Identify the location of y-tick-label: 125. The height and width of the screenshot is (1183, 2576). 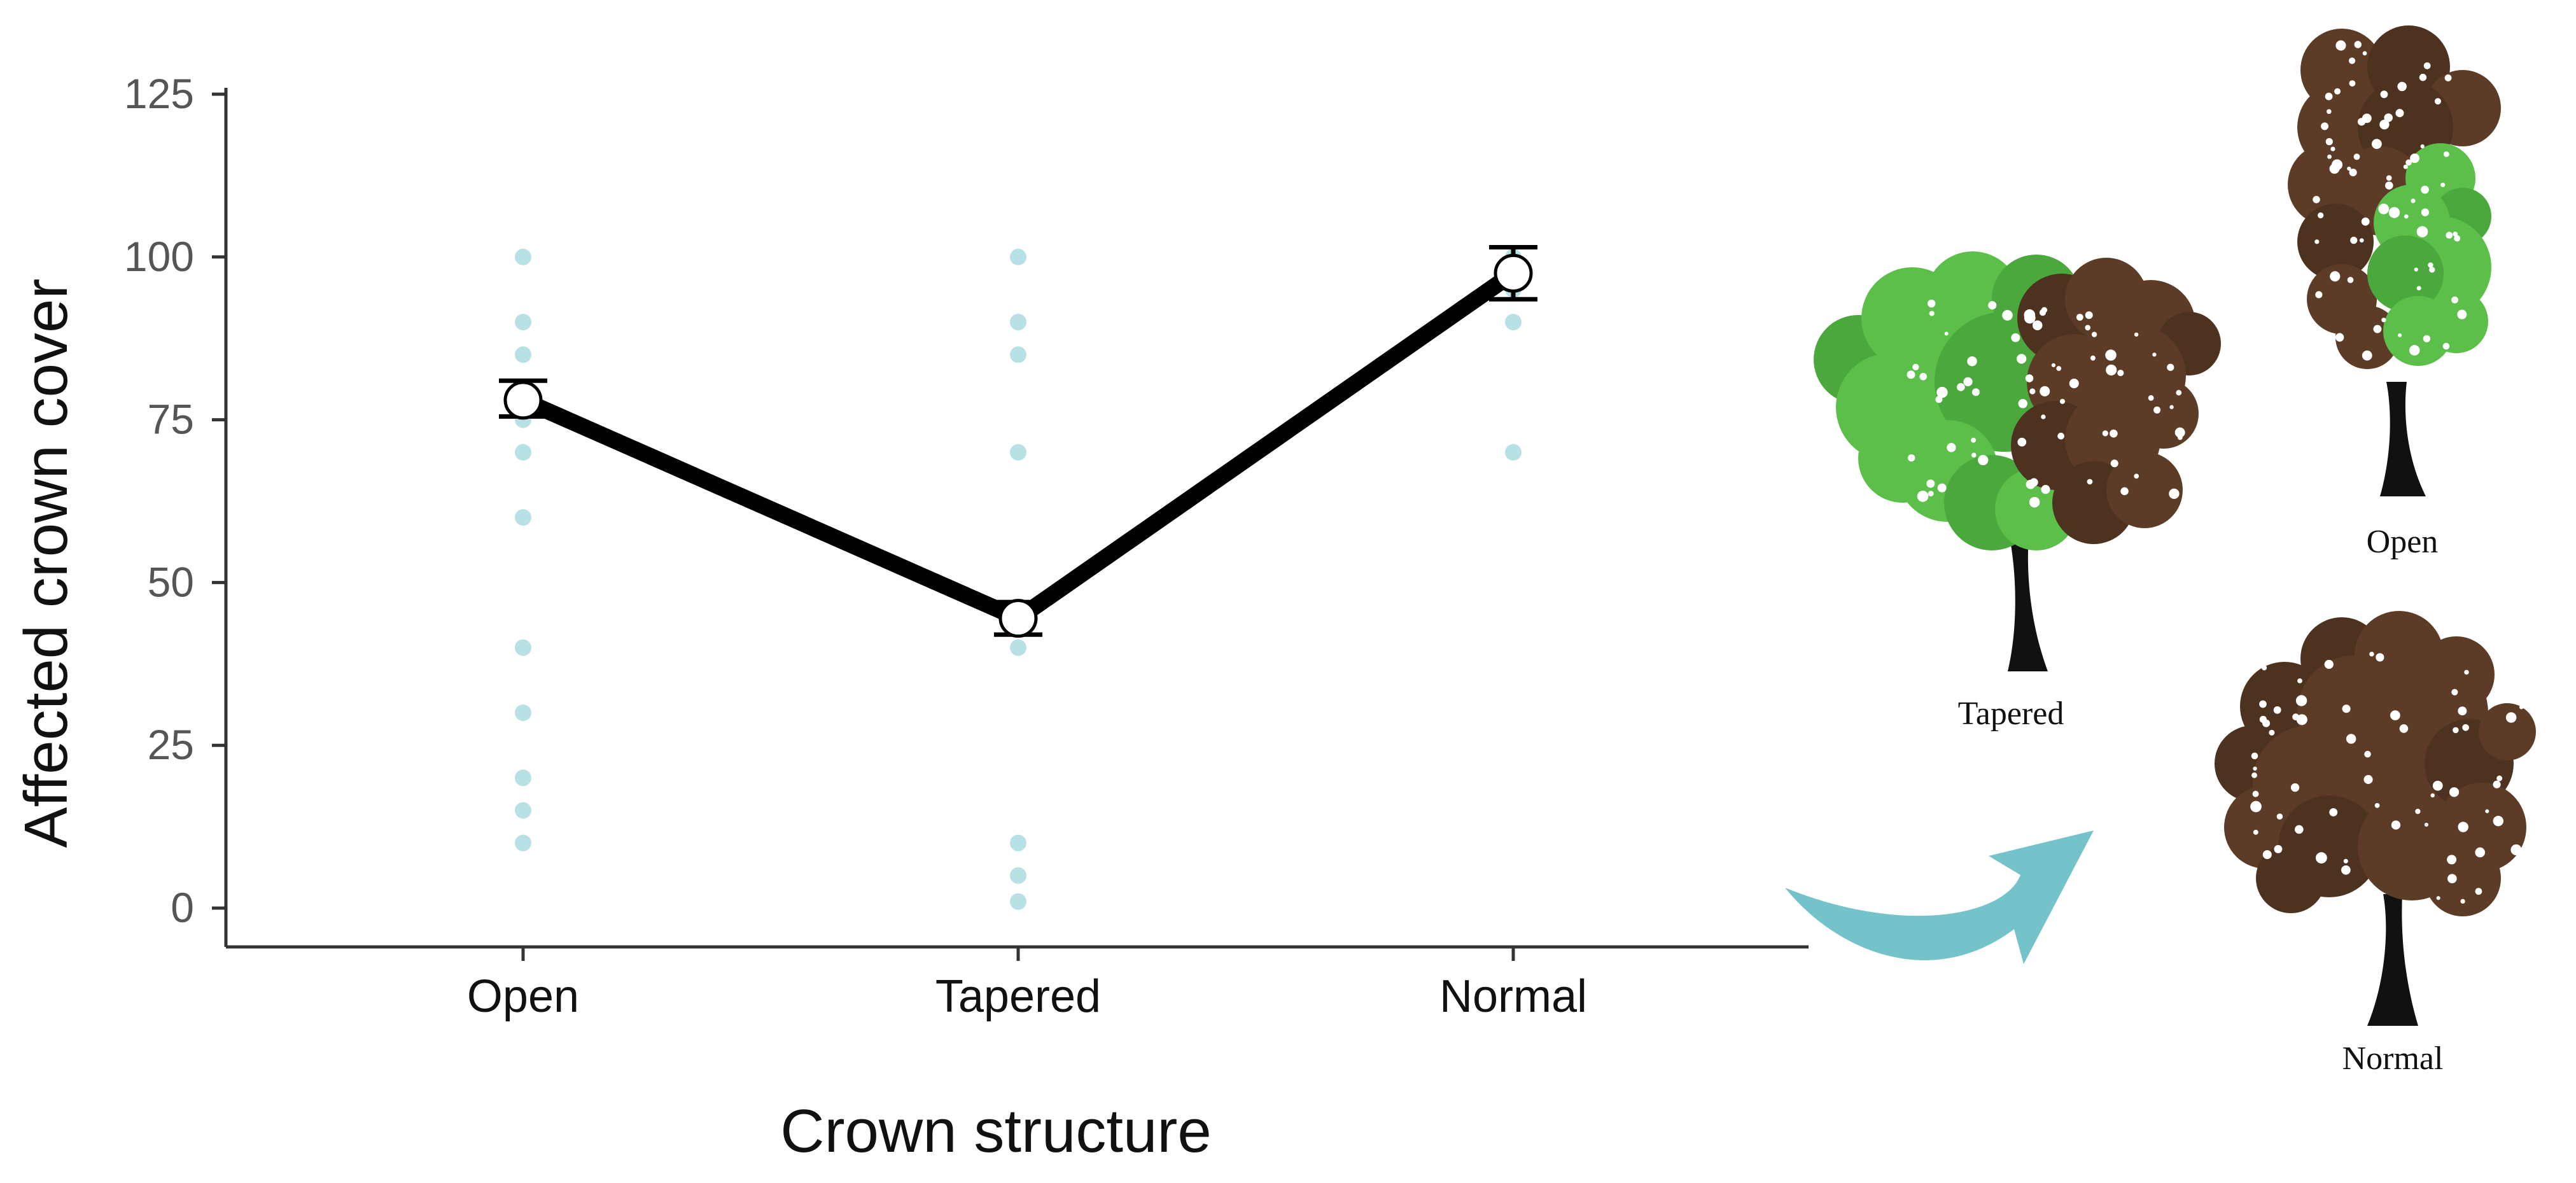
(159, 93).